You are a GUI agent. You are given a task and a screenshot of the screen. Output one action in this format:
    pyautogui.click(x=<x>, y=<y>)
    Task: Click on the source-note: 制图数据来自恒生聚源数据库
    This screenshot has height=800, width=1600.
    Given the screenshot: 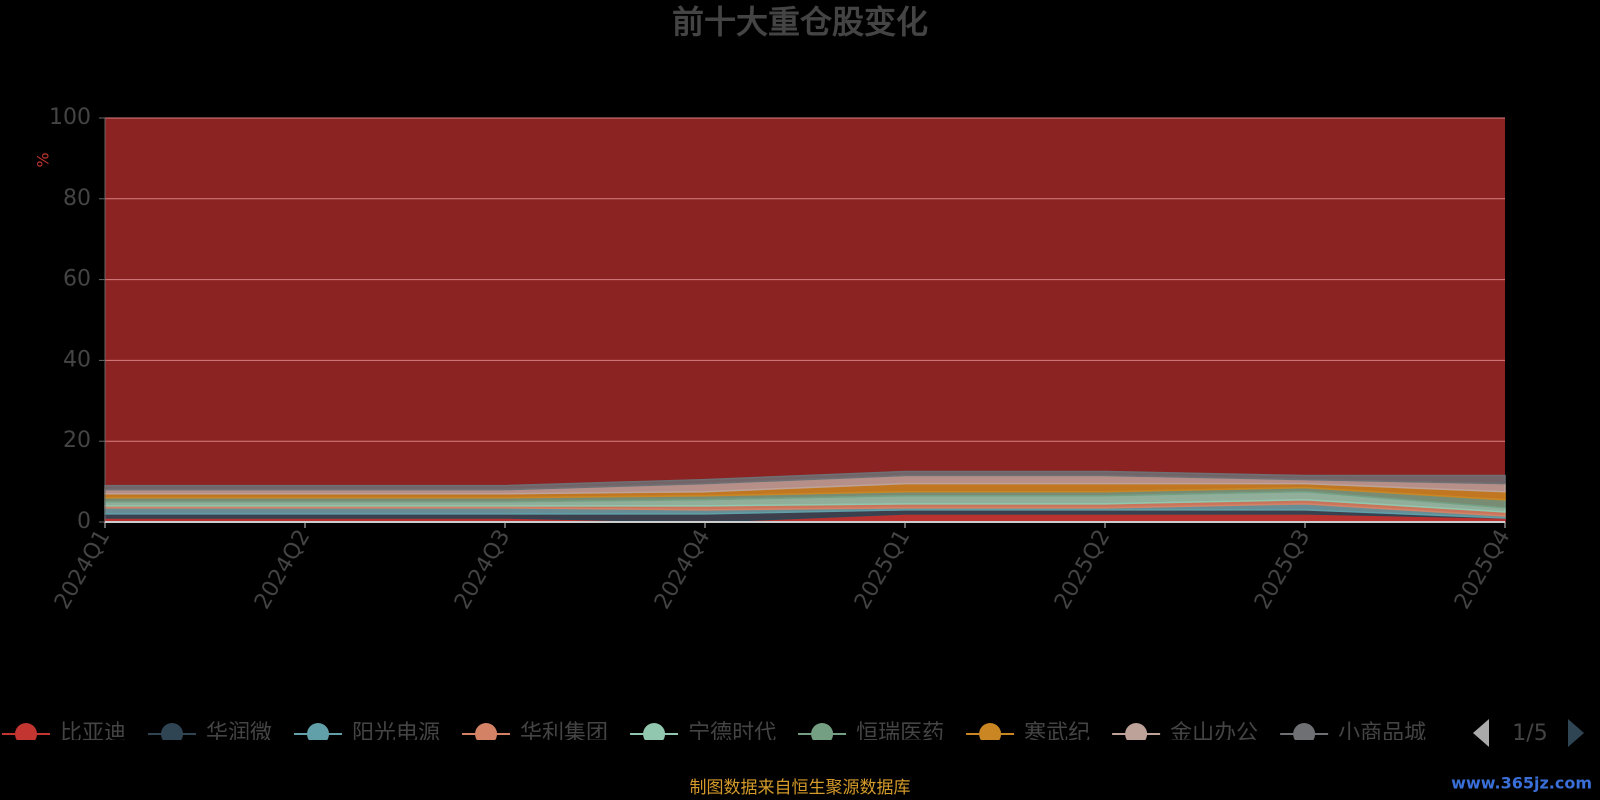 What is the action you would take?
    pyautogui.click(x=800, y=788)
    